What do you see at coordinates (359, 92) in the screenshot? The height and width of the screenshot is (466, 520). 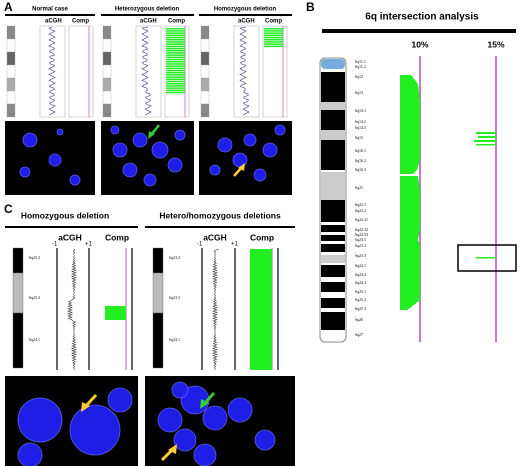 I see `band-label: 6q13` at bounding box center [359, 92].